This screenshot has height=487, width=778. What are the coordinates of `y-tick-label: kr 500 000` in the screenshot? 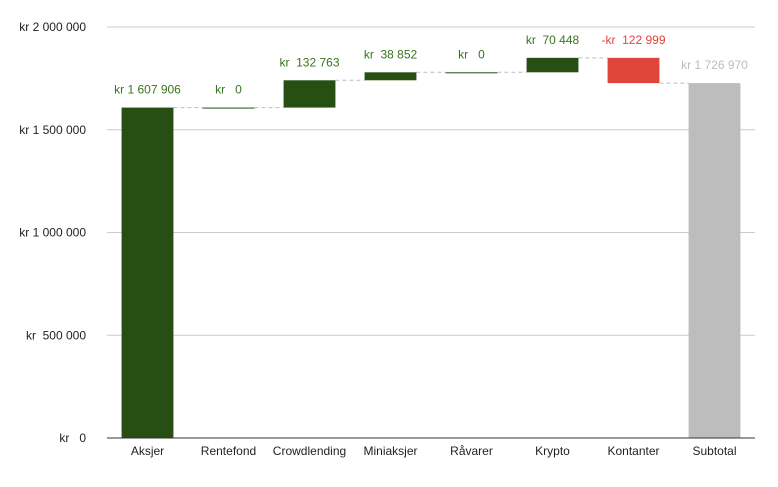 It's located at (56, 335).